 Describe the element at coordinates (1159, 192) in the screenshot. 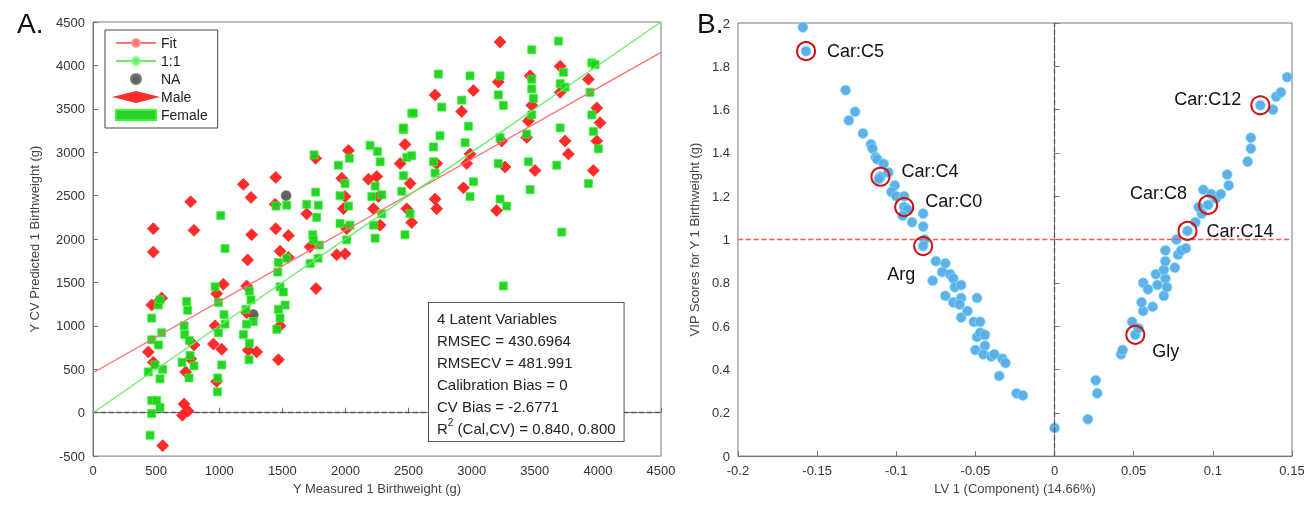

I see `annotation: Car:C8` at that location.